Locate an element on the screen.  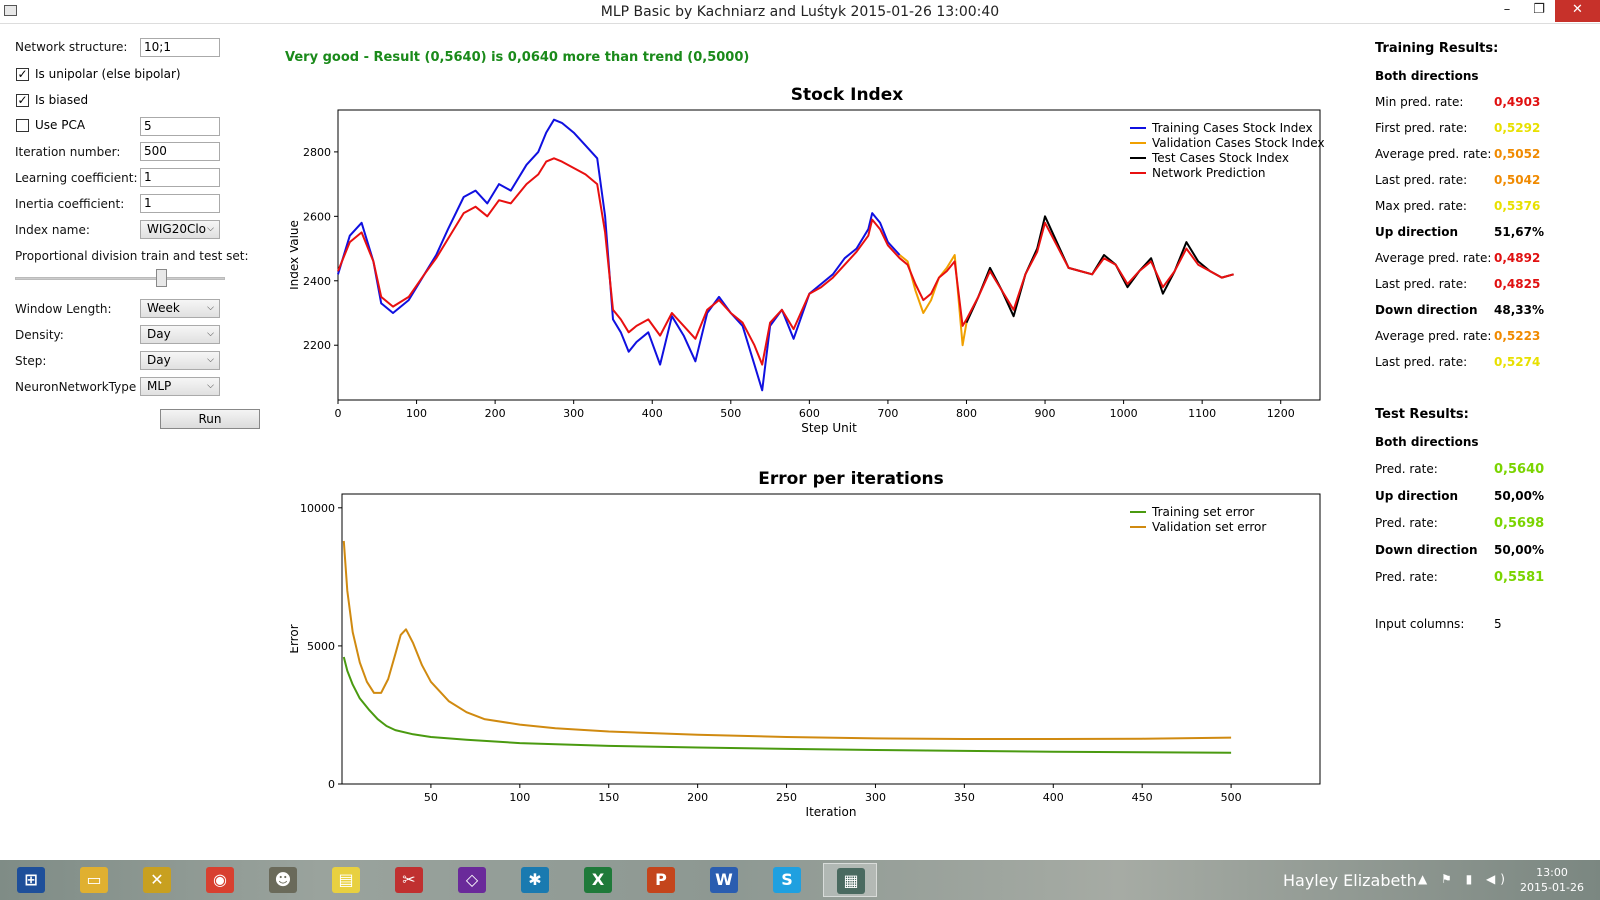
stock-x-tick-label: 400 is located at coordinates (652, 413).